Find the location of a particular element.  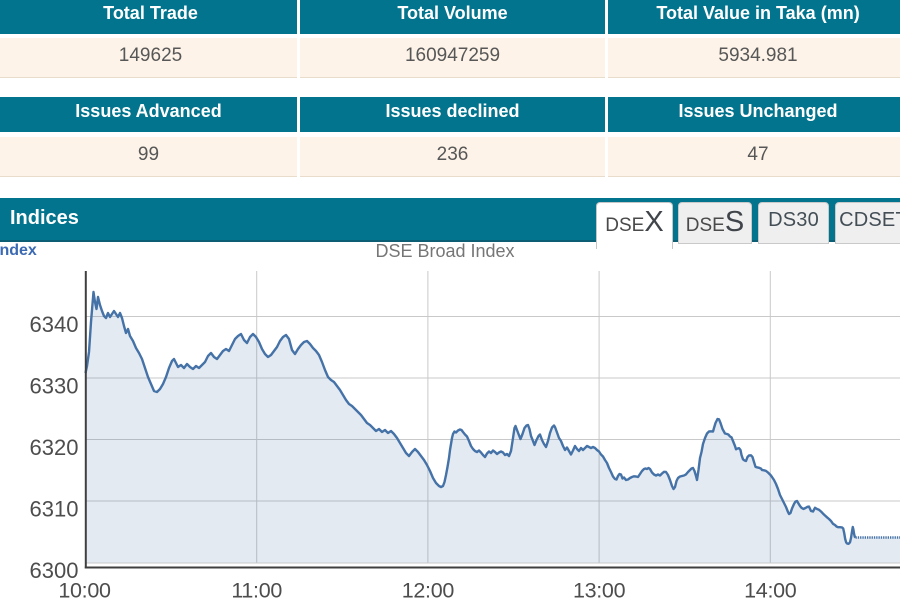

svg-text: 6330 is located at coordinates (54, 386).